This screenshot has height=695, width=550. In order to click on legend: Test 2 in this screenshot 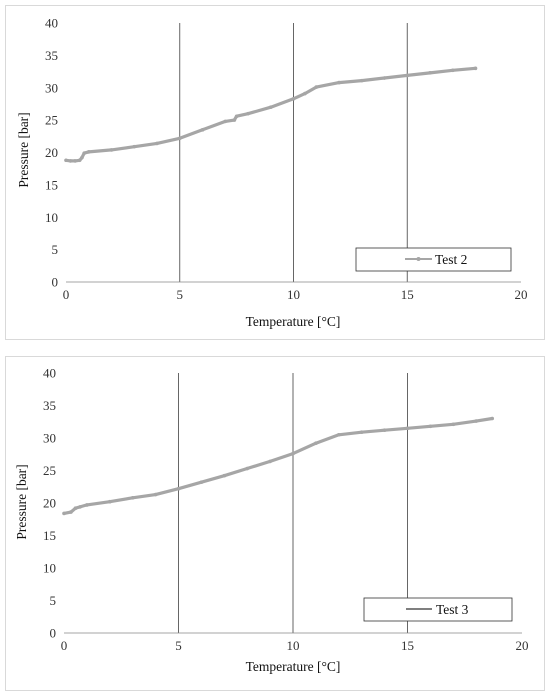, I will do `click(433, 259)`.